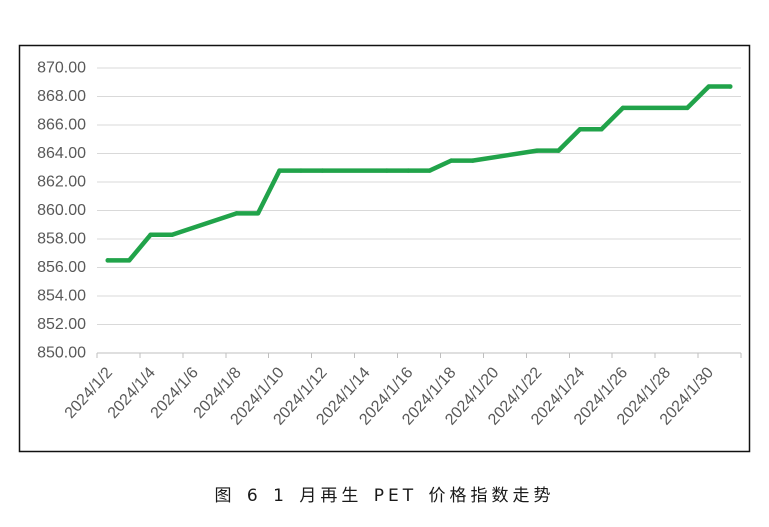 This screenshot has height=527, width=769. Describe the element at coordinates (61, 353) in the screenshot. I see `y-tick-label: 850.00` at that location.